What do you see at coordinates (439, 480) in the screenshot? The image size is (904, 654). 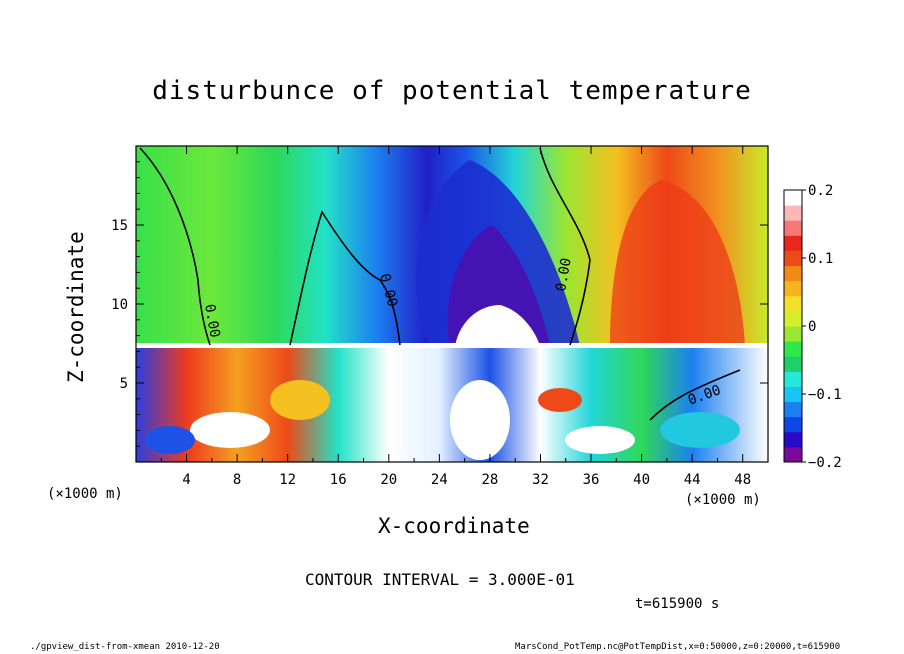 I see `x-tick-label: 24` at bounding box center [439, 480].